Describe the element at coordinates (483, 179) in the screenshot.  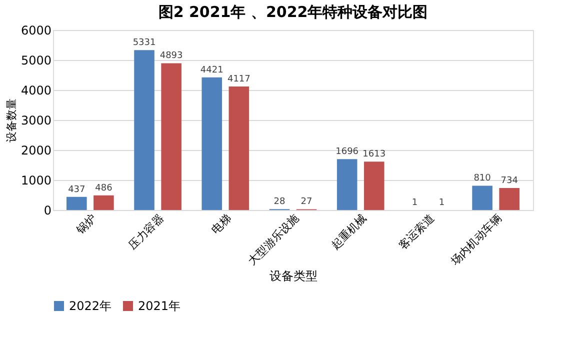
I see `data-label: 810` at that location.